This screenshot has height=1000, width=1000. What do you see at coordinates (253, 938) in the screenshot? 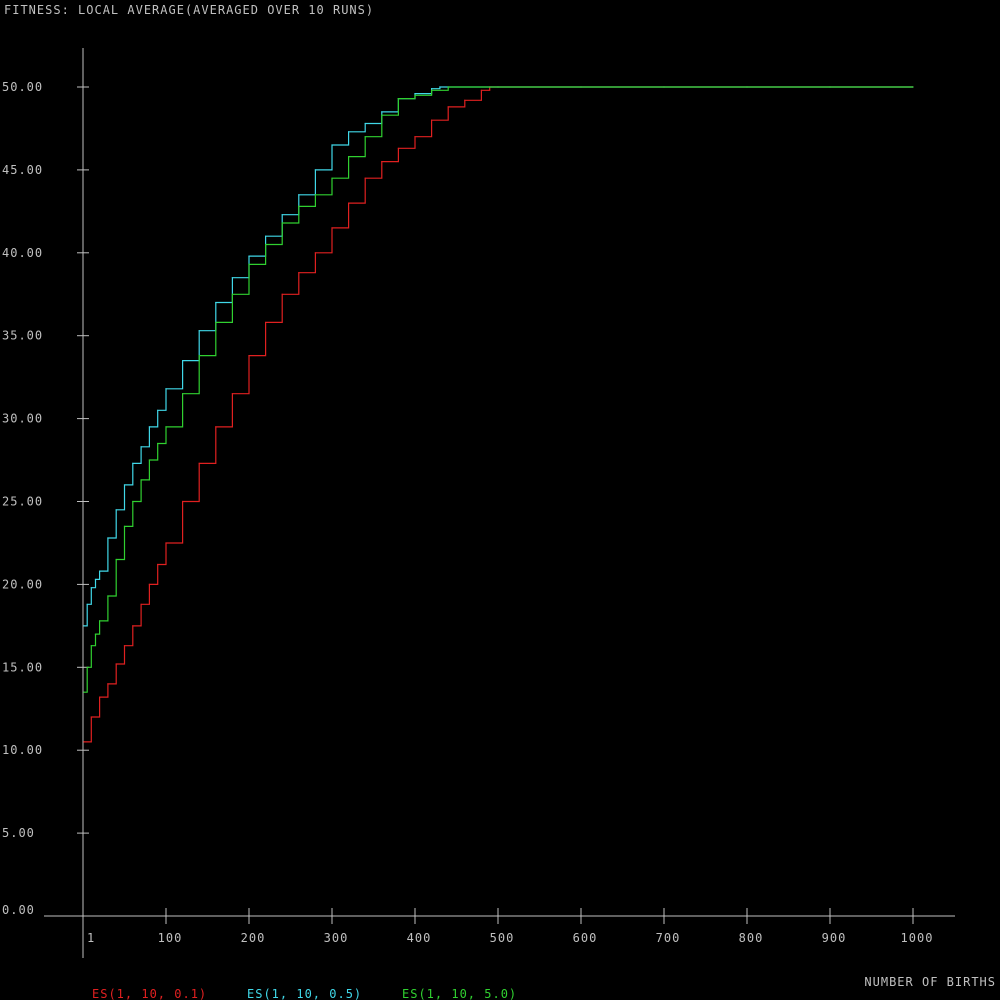
I see `x-tick-label: 200` at bounding box center [253, 938].